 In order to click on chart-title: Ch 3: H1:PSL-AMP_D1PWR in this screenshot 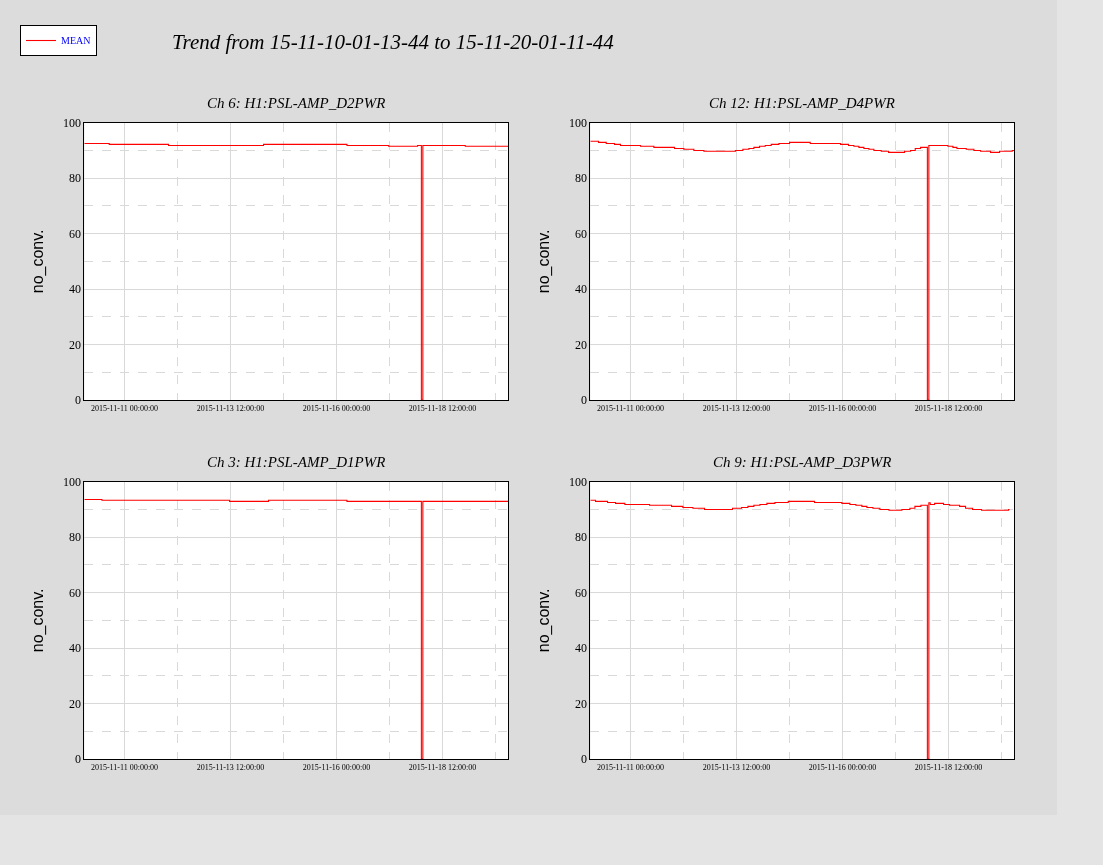, I will do `click(296, 462)`.